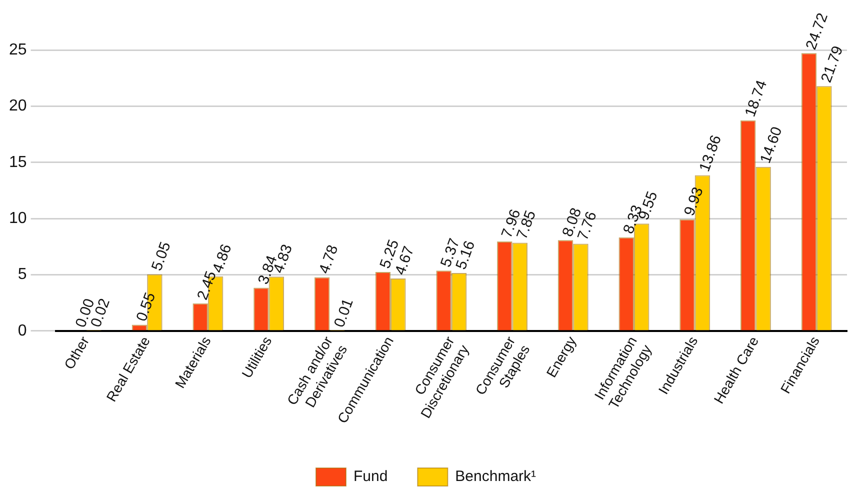 The height and width of the screenshot is (496, 857). What do you see at coordinates (756, 99) in the screenshot?
I see `data-label: 18.74` at bounding box center [756, 99].